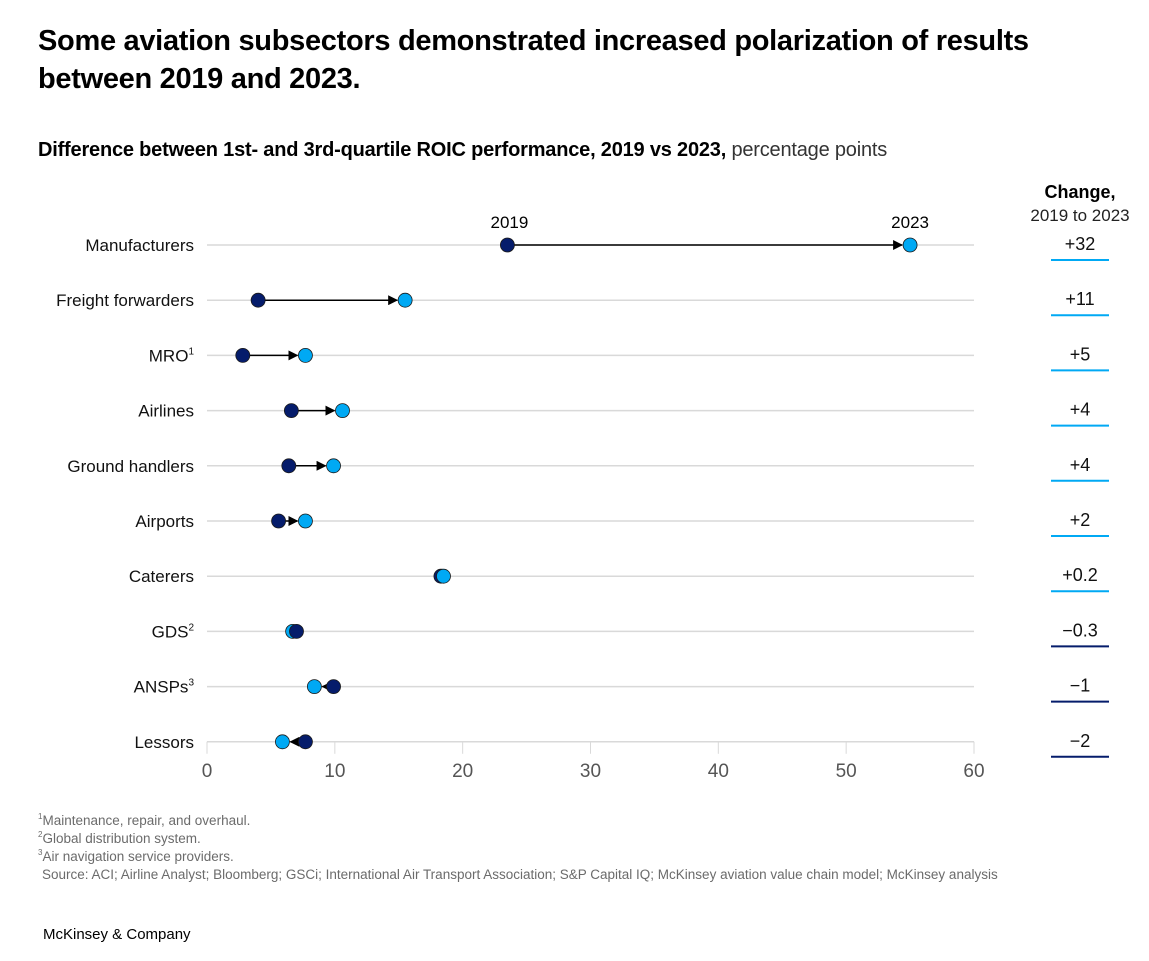 The image size is (1149, 961). Describe the element at coordinates (973, 771) in the screenshot. I see `x-tick-label: 60` at that location.